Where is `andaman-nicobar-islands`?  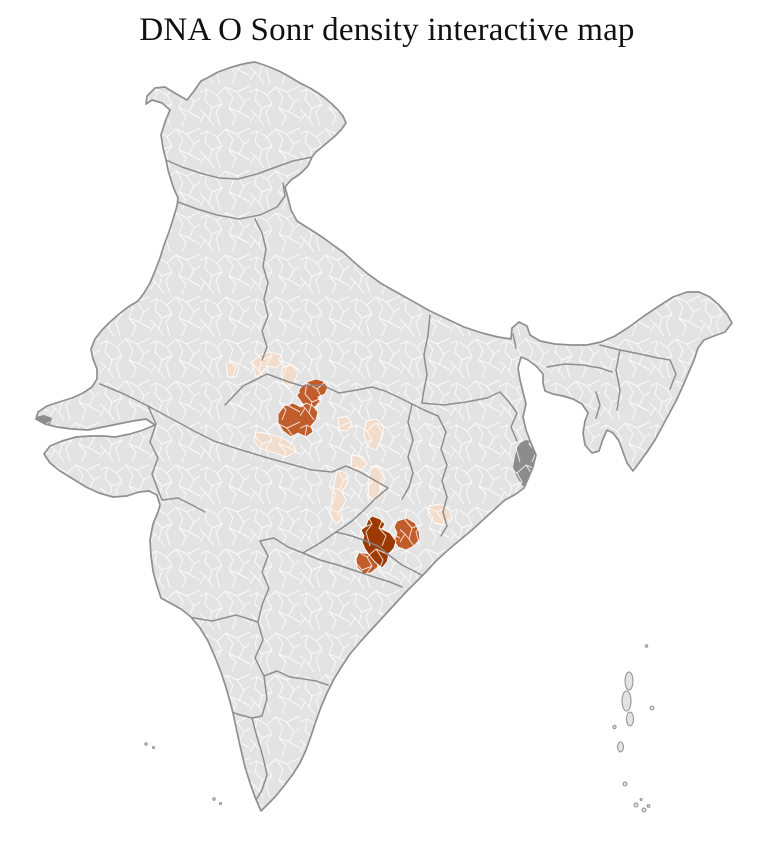 andaman-nicobar-islands is located at coordinates (633, 728).